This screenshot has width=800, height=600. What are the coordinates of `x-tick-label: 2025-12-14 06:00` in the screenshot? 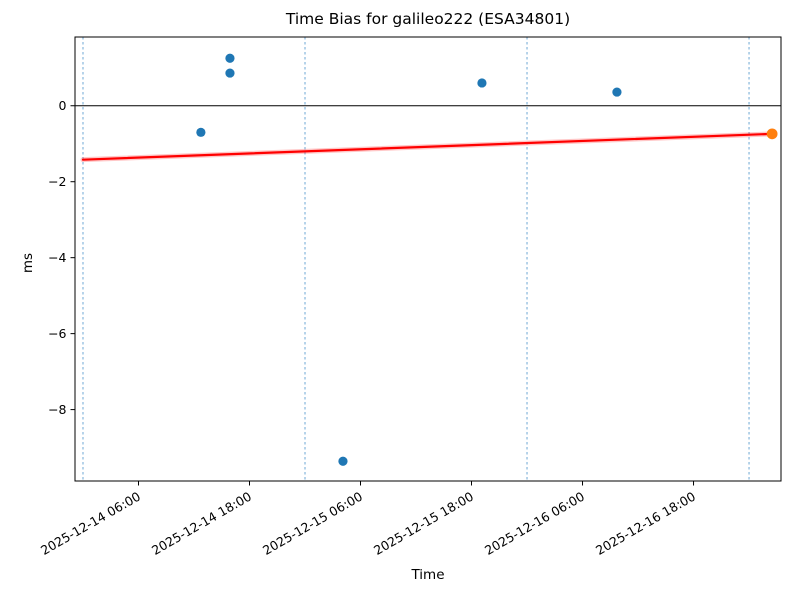 It's located at (90, 523).